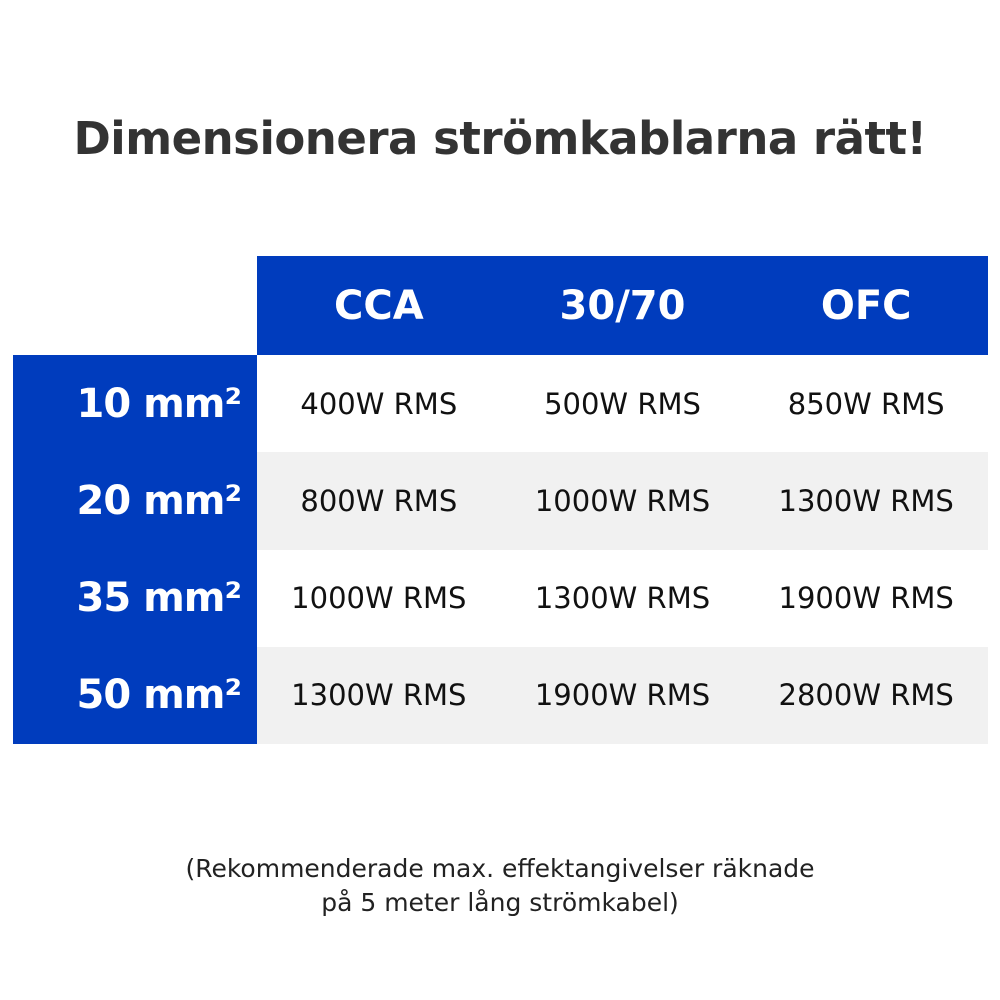 Image resolution: width=1000 pixels, height=1000 pixels. I want to click on table-header: CCA 30/70 OFC, so click(622, 305).